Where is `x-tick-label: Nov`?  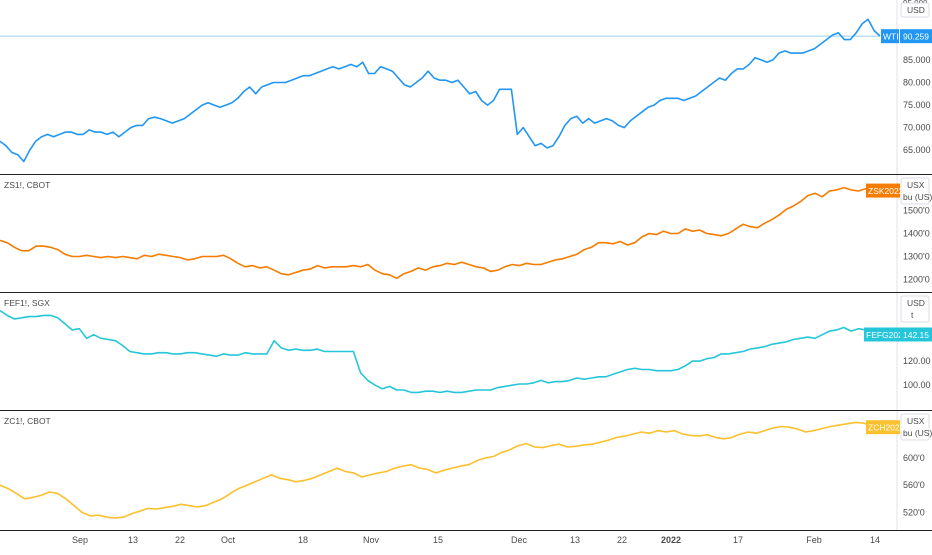 x-tick-label: Nov is located at coordinates (371, 540).